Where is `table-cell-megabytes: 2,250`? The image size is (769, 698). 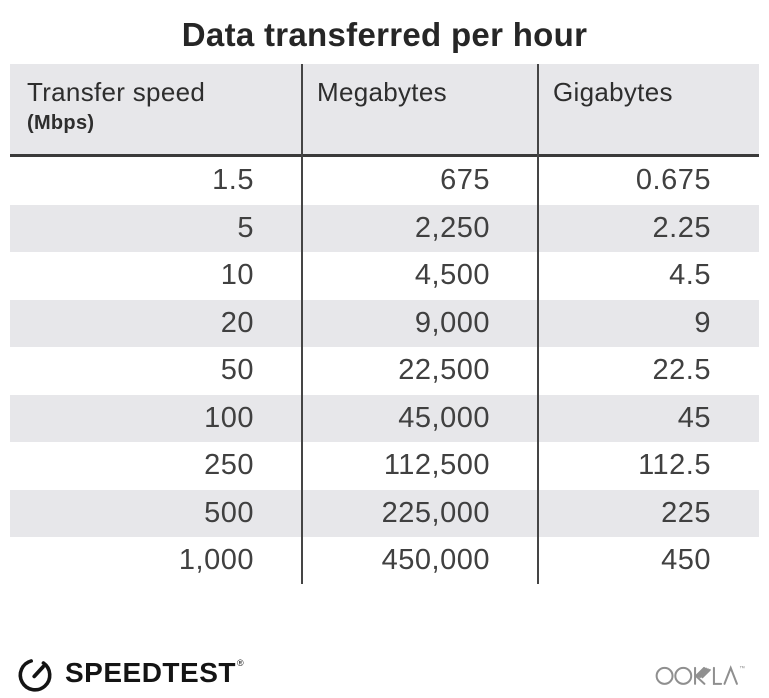
table-cell-megabytes: 2,250 is located at coordinates (452, 227).